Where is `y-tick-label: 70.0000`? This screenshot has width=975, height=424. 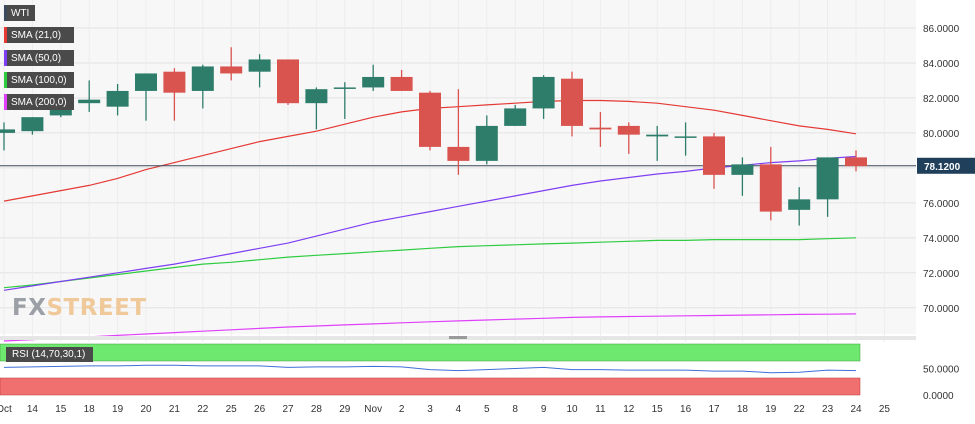
y-tick-label: 70.0000 is located at coordinates (941, 309).